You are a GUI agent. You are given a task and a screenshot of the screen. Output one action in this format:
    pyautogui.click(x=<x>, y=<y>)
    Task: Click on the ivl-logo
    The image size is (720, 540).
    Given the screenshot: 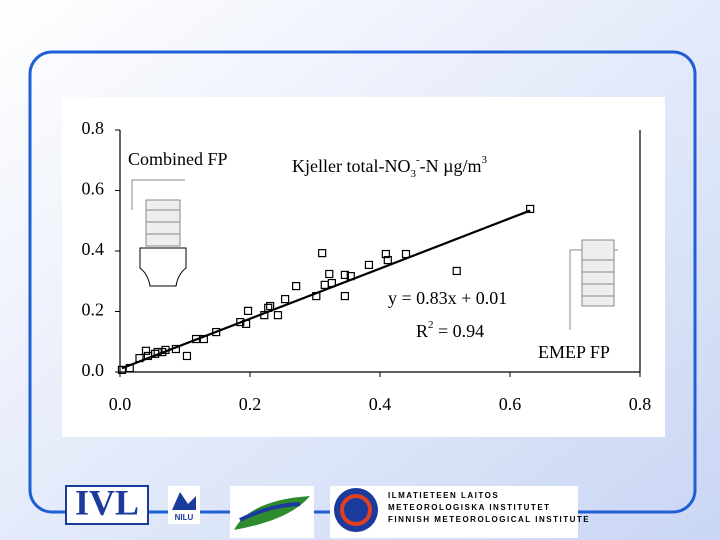 What is the action you would take?
    pyautogui.click(x=107, y=505)
    